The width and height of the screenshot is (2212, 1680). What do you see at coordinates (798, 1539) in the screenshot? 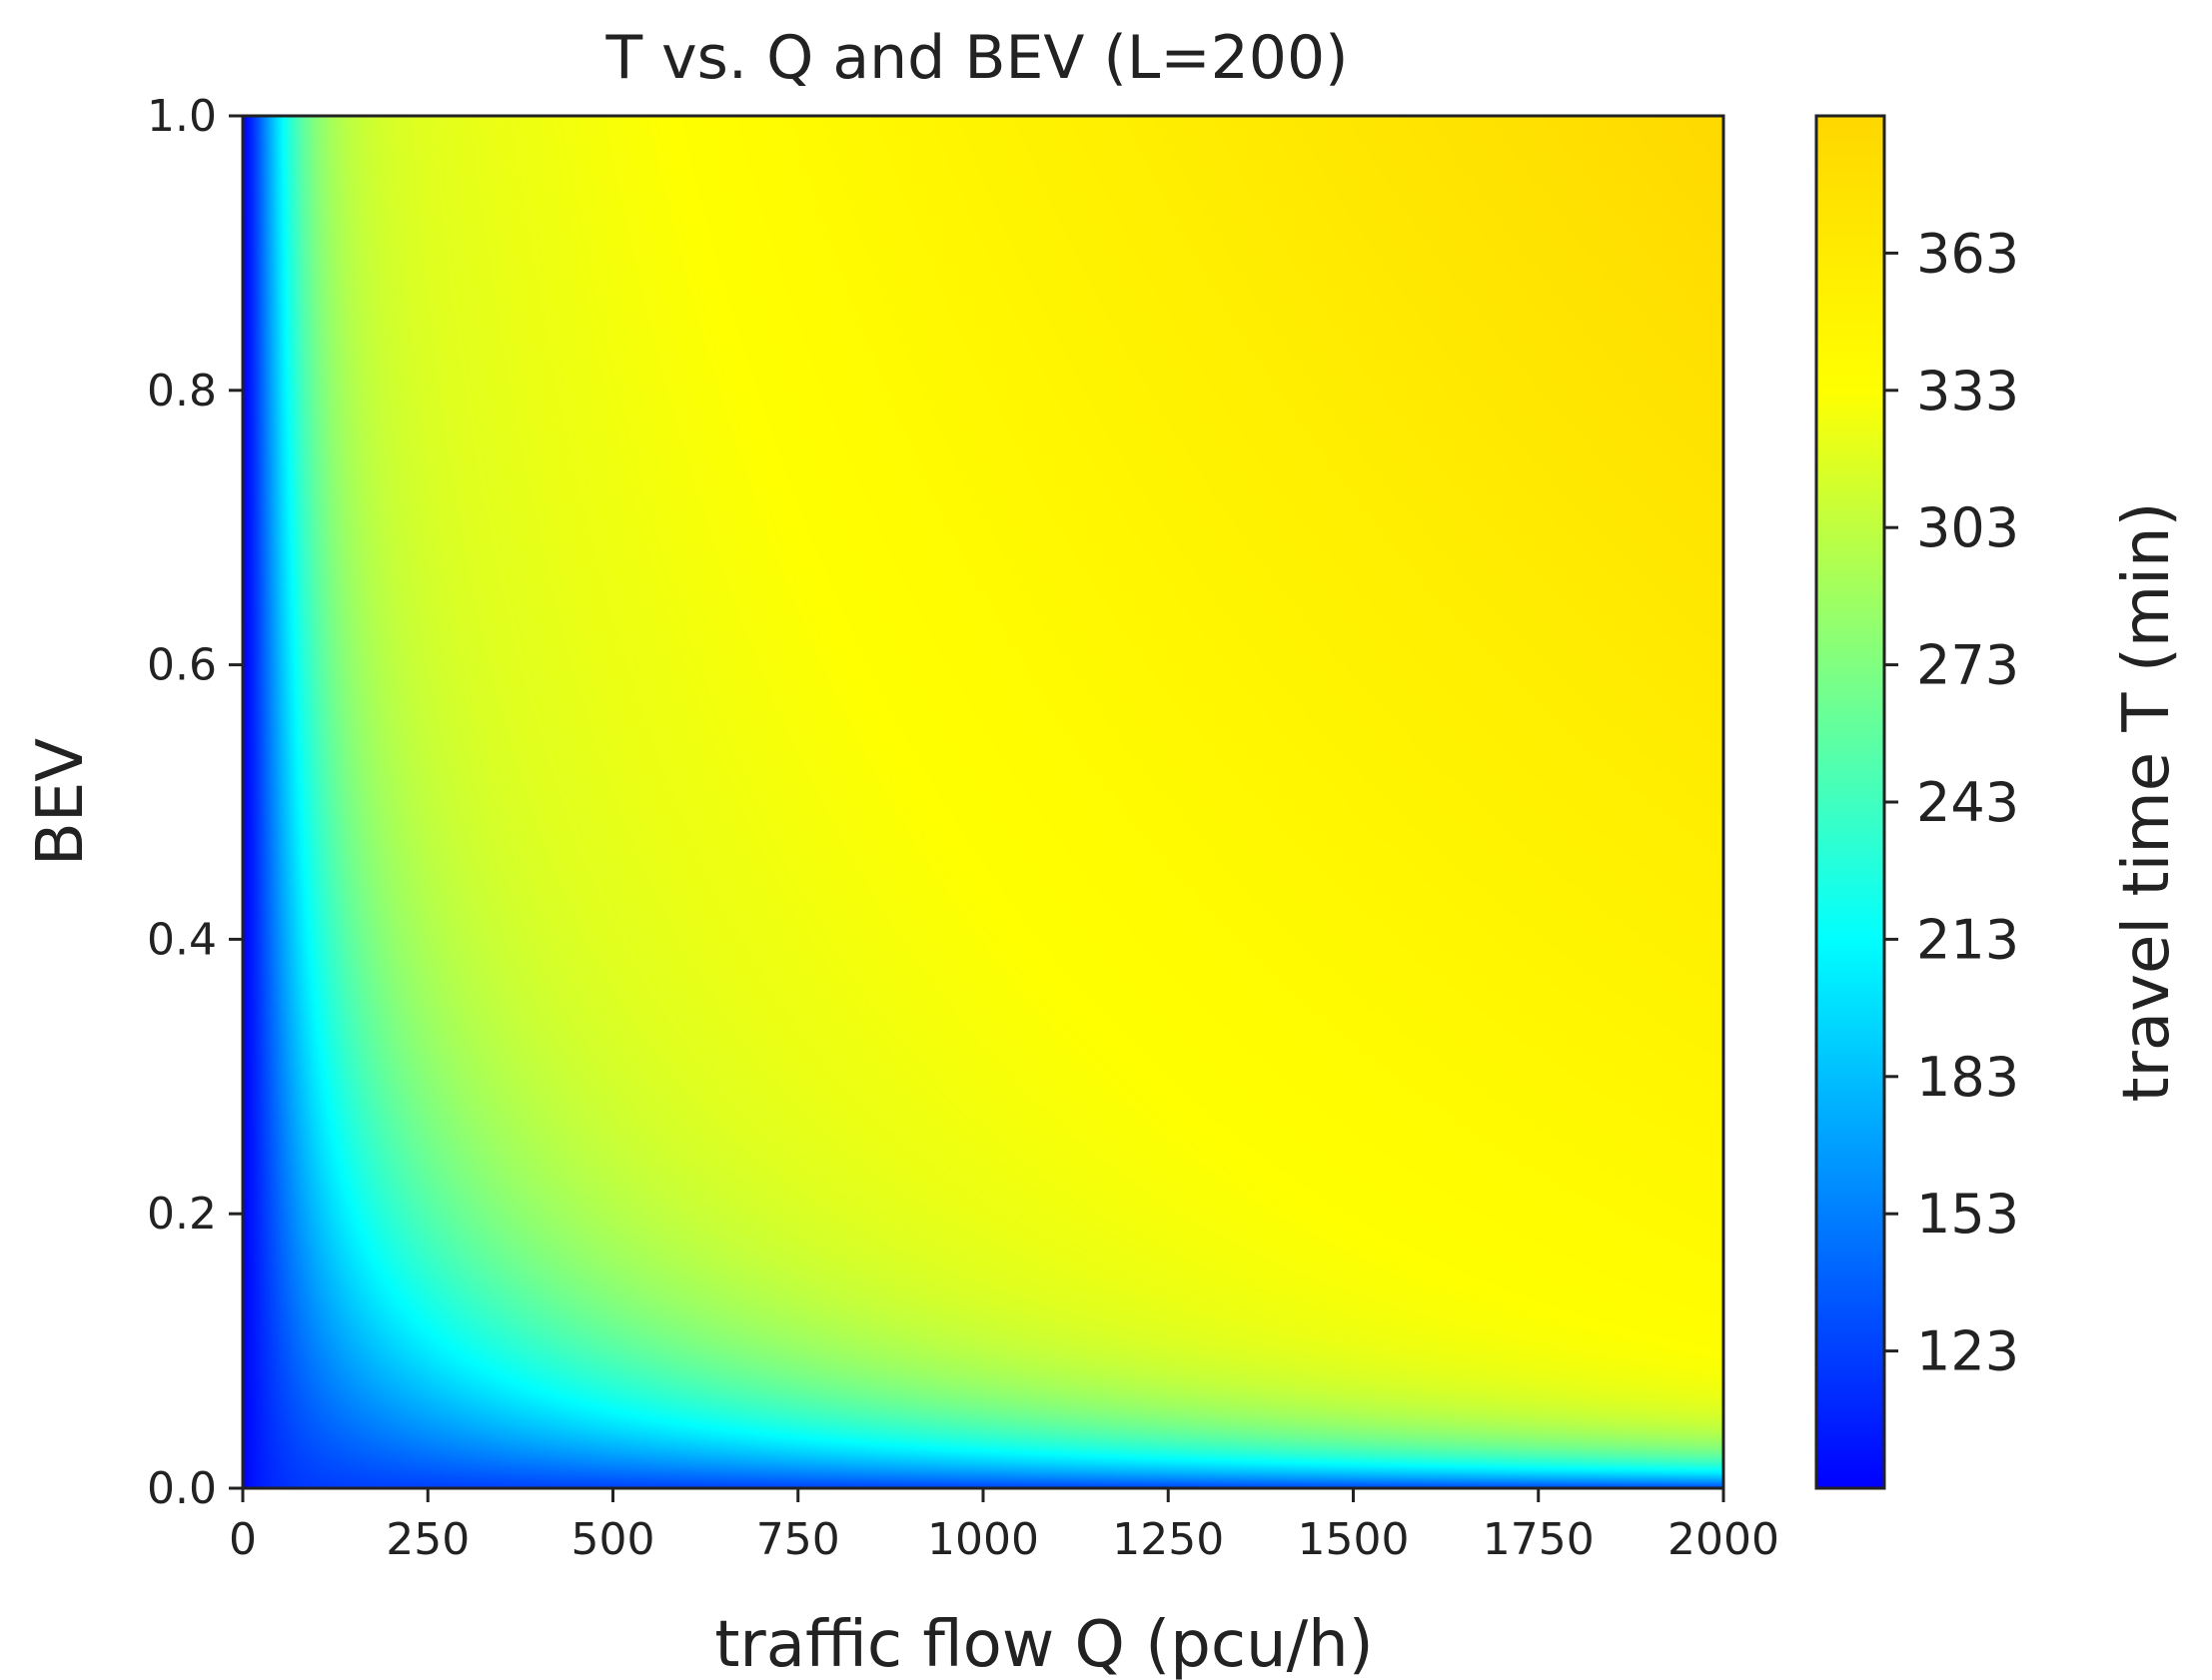
I see `x-tick-label: 750` at bounding box center [798, 1539].